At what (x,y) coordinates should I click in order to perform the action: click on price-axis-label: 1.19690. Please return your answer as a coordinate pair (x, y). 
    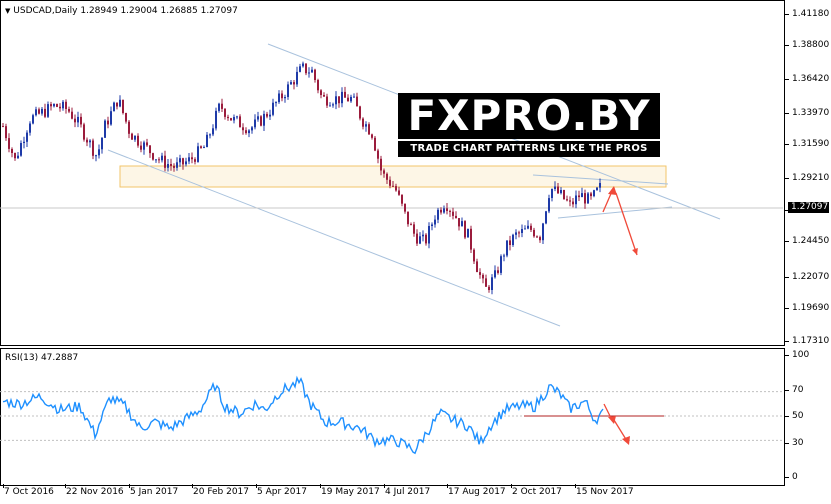
    Looking at the image, I should click on (811, 308).